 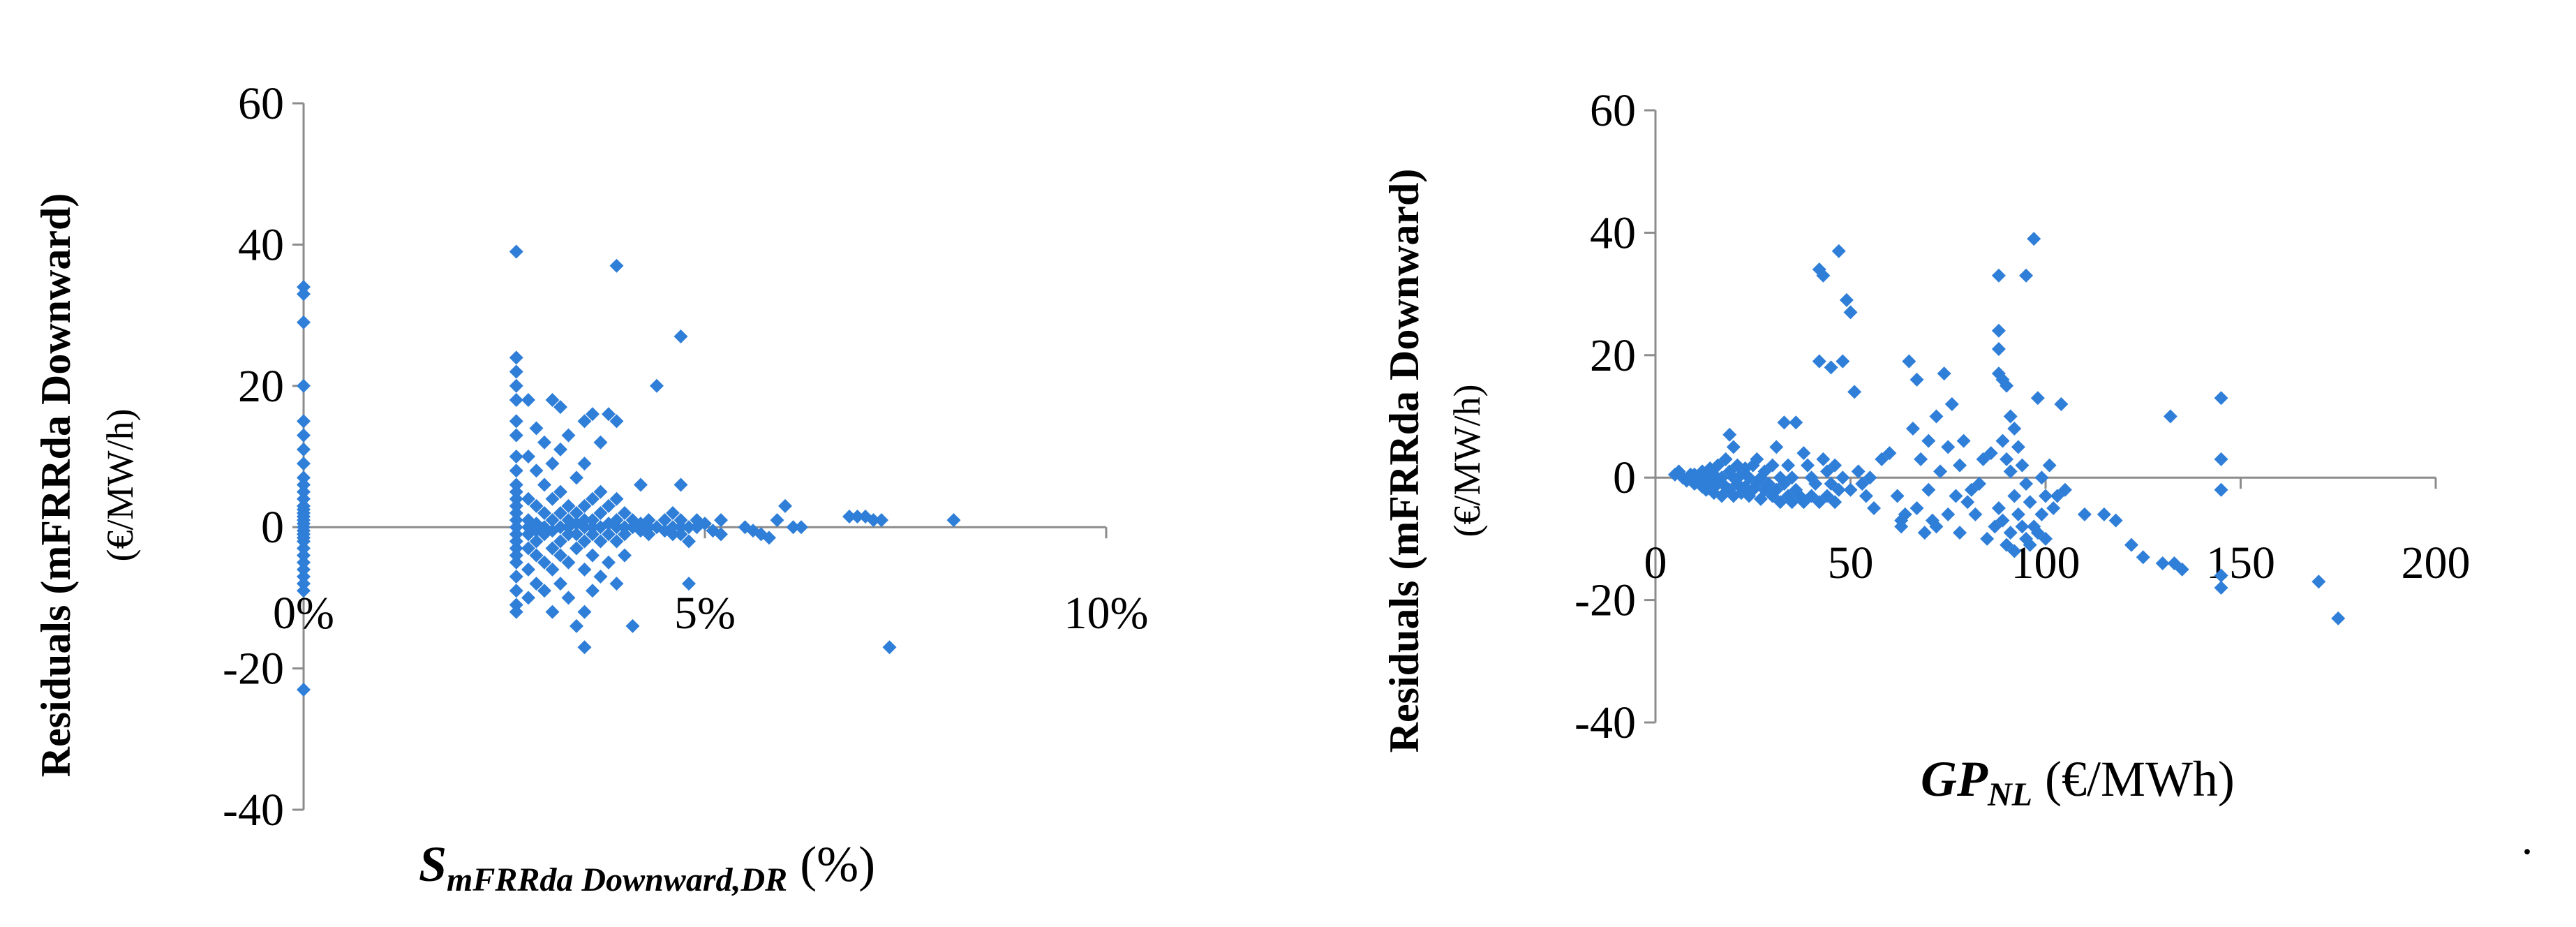 What do you see at coordinates (263, 457) in the screenshot?
I see `y-axis-ticks: 60 40 20 0 -20 -40` at bounding box center [263, 457].